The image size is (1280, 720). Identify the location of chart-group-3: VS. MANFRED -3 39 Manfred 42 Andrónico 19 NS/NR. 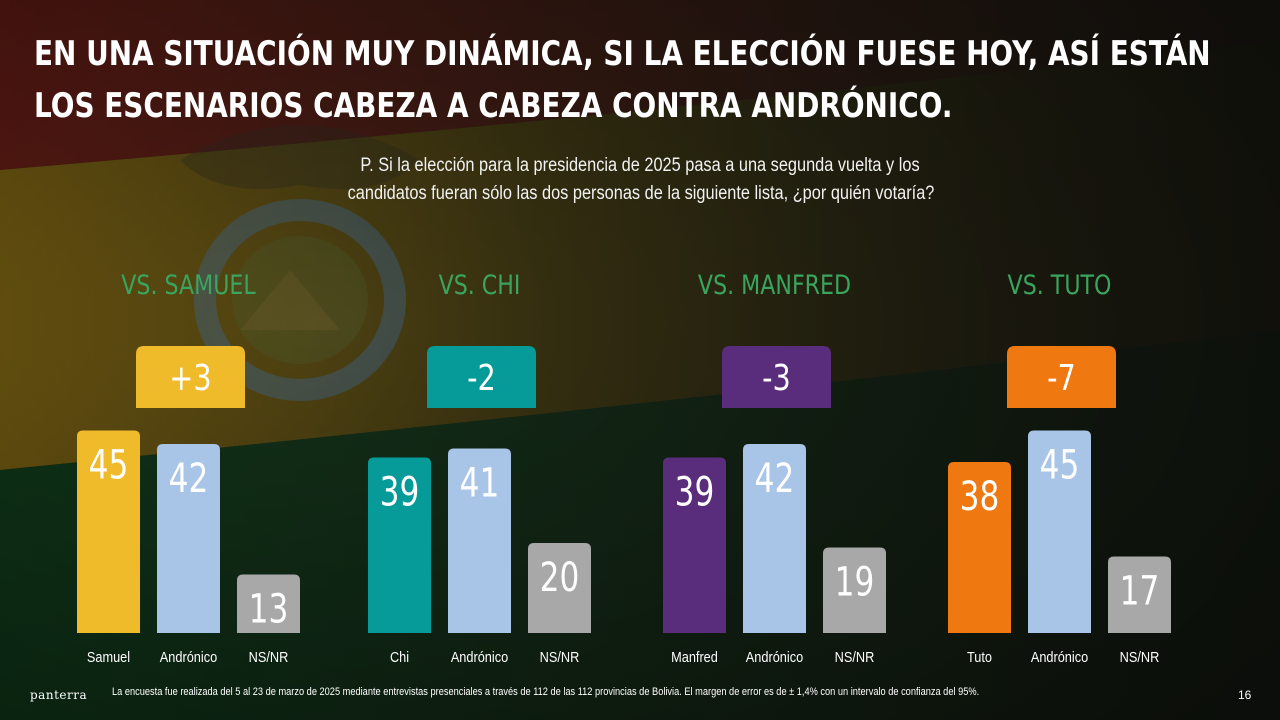
(774, 467).